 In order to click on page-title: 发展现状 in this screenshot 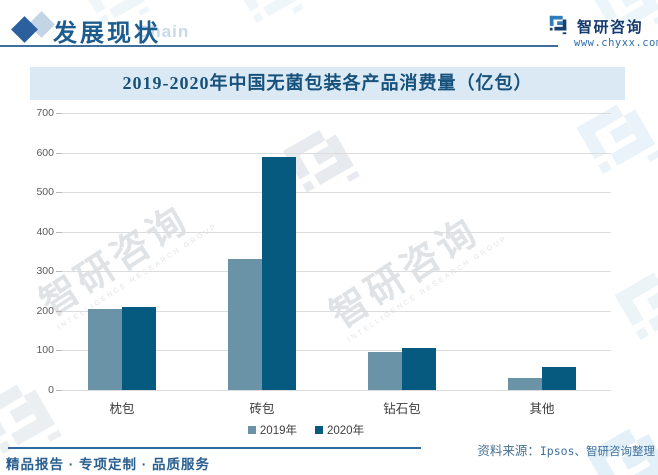, I will do `click(107, 33)`.